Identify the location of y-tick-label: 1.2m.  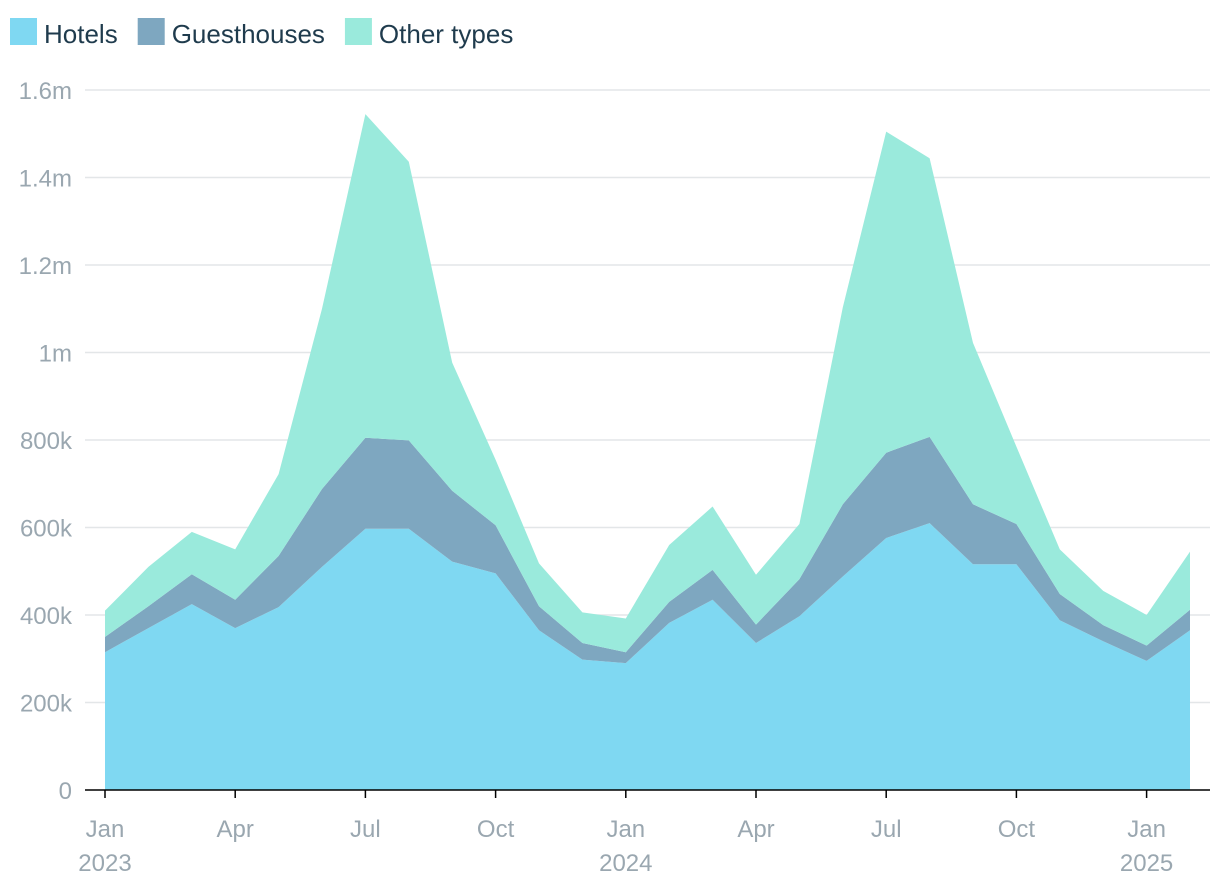
(45, 266).